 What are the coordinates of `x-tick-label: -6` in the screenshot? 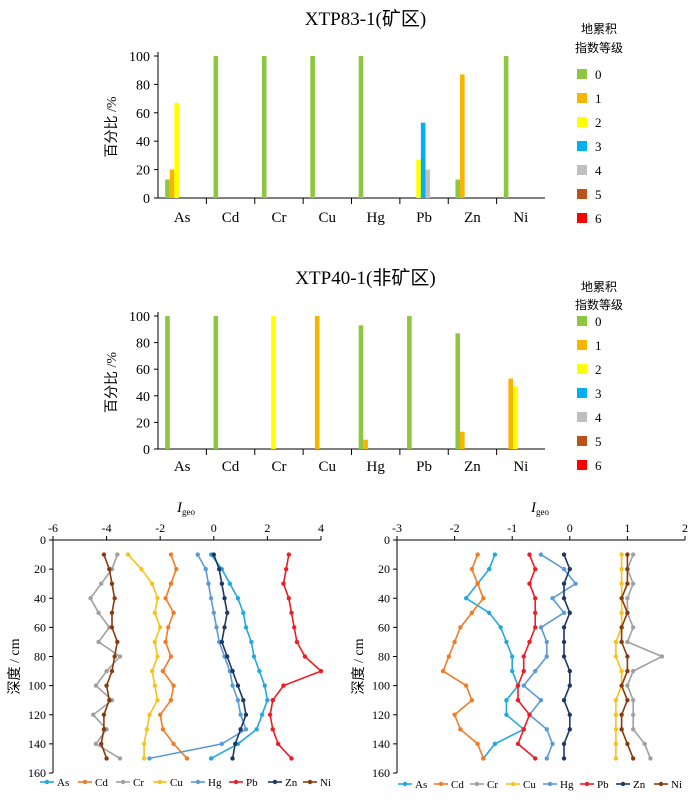 It's located at (53, 528).